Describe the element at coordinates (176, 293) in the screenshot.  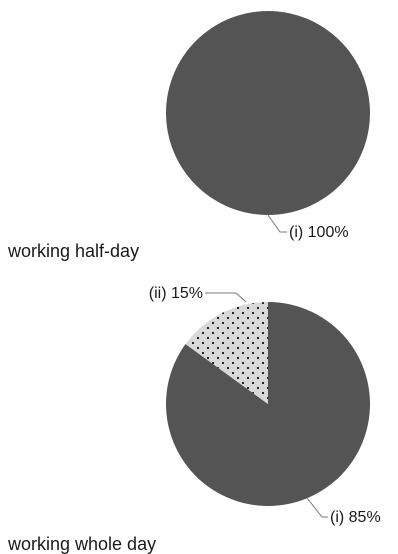
I see `slice-label-ii-1: (ii) 15%` at that location.